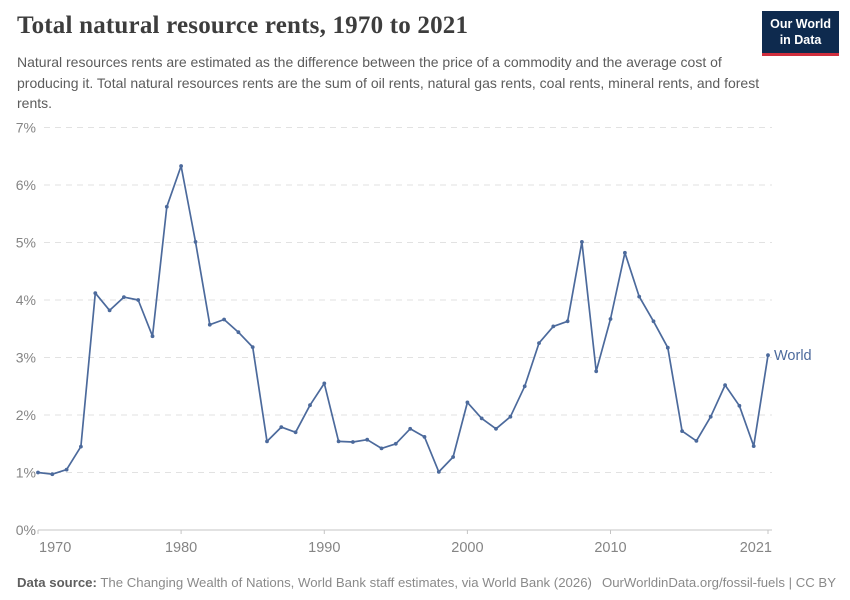 The width and height of the screenshot is (850, 600). I want to click on y-tick-label: 7%, so click(26, 128).